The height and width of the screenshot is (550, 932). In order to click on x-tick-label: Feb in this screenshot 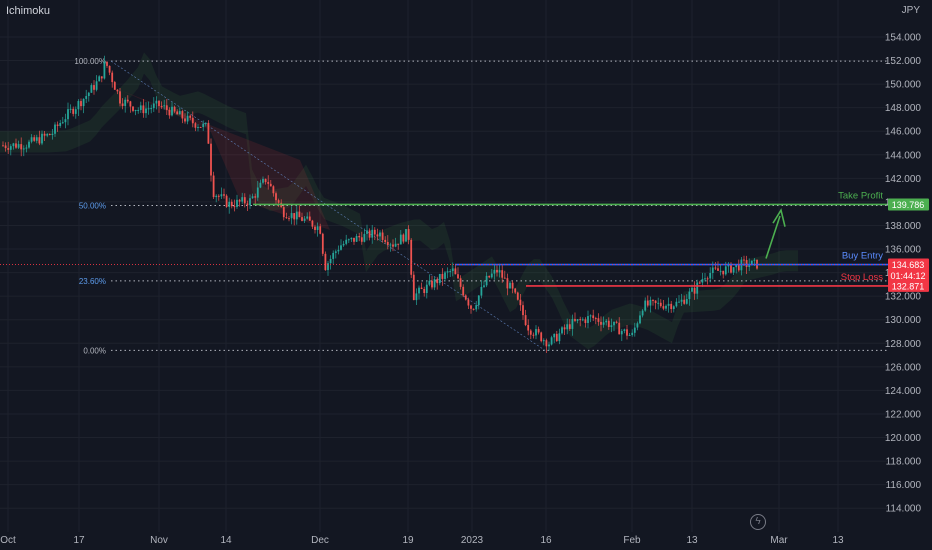, I will do `click(632, 540)`.